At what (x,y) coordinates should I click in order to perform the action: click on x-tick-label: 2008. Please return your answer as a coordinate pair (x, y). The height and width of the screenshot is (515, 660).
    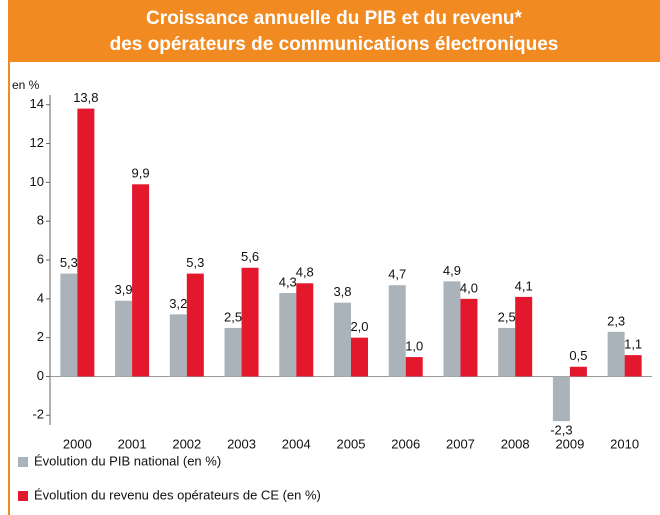
    Looking at the image, I should click on (515, 443).